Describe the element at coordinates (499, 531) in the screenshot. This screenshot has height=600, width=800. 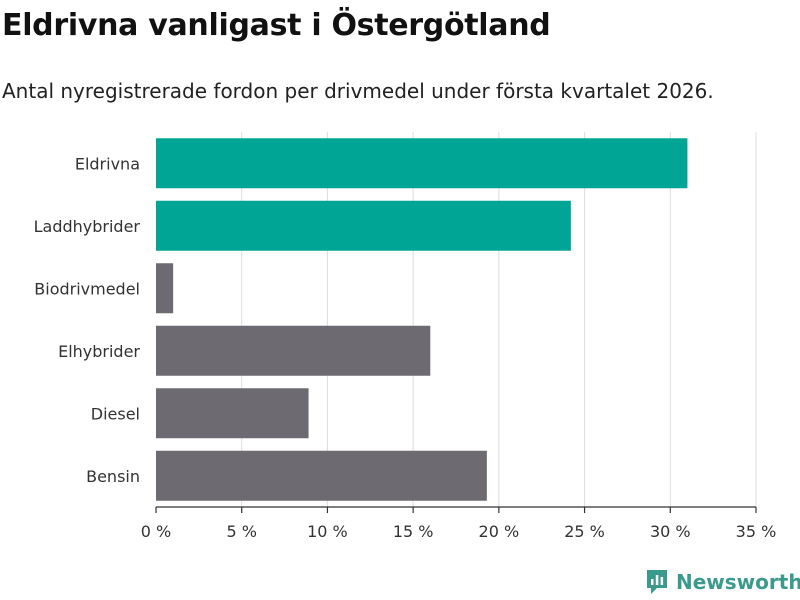
I see `x-tick-label-4: 20 %` at that location.